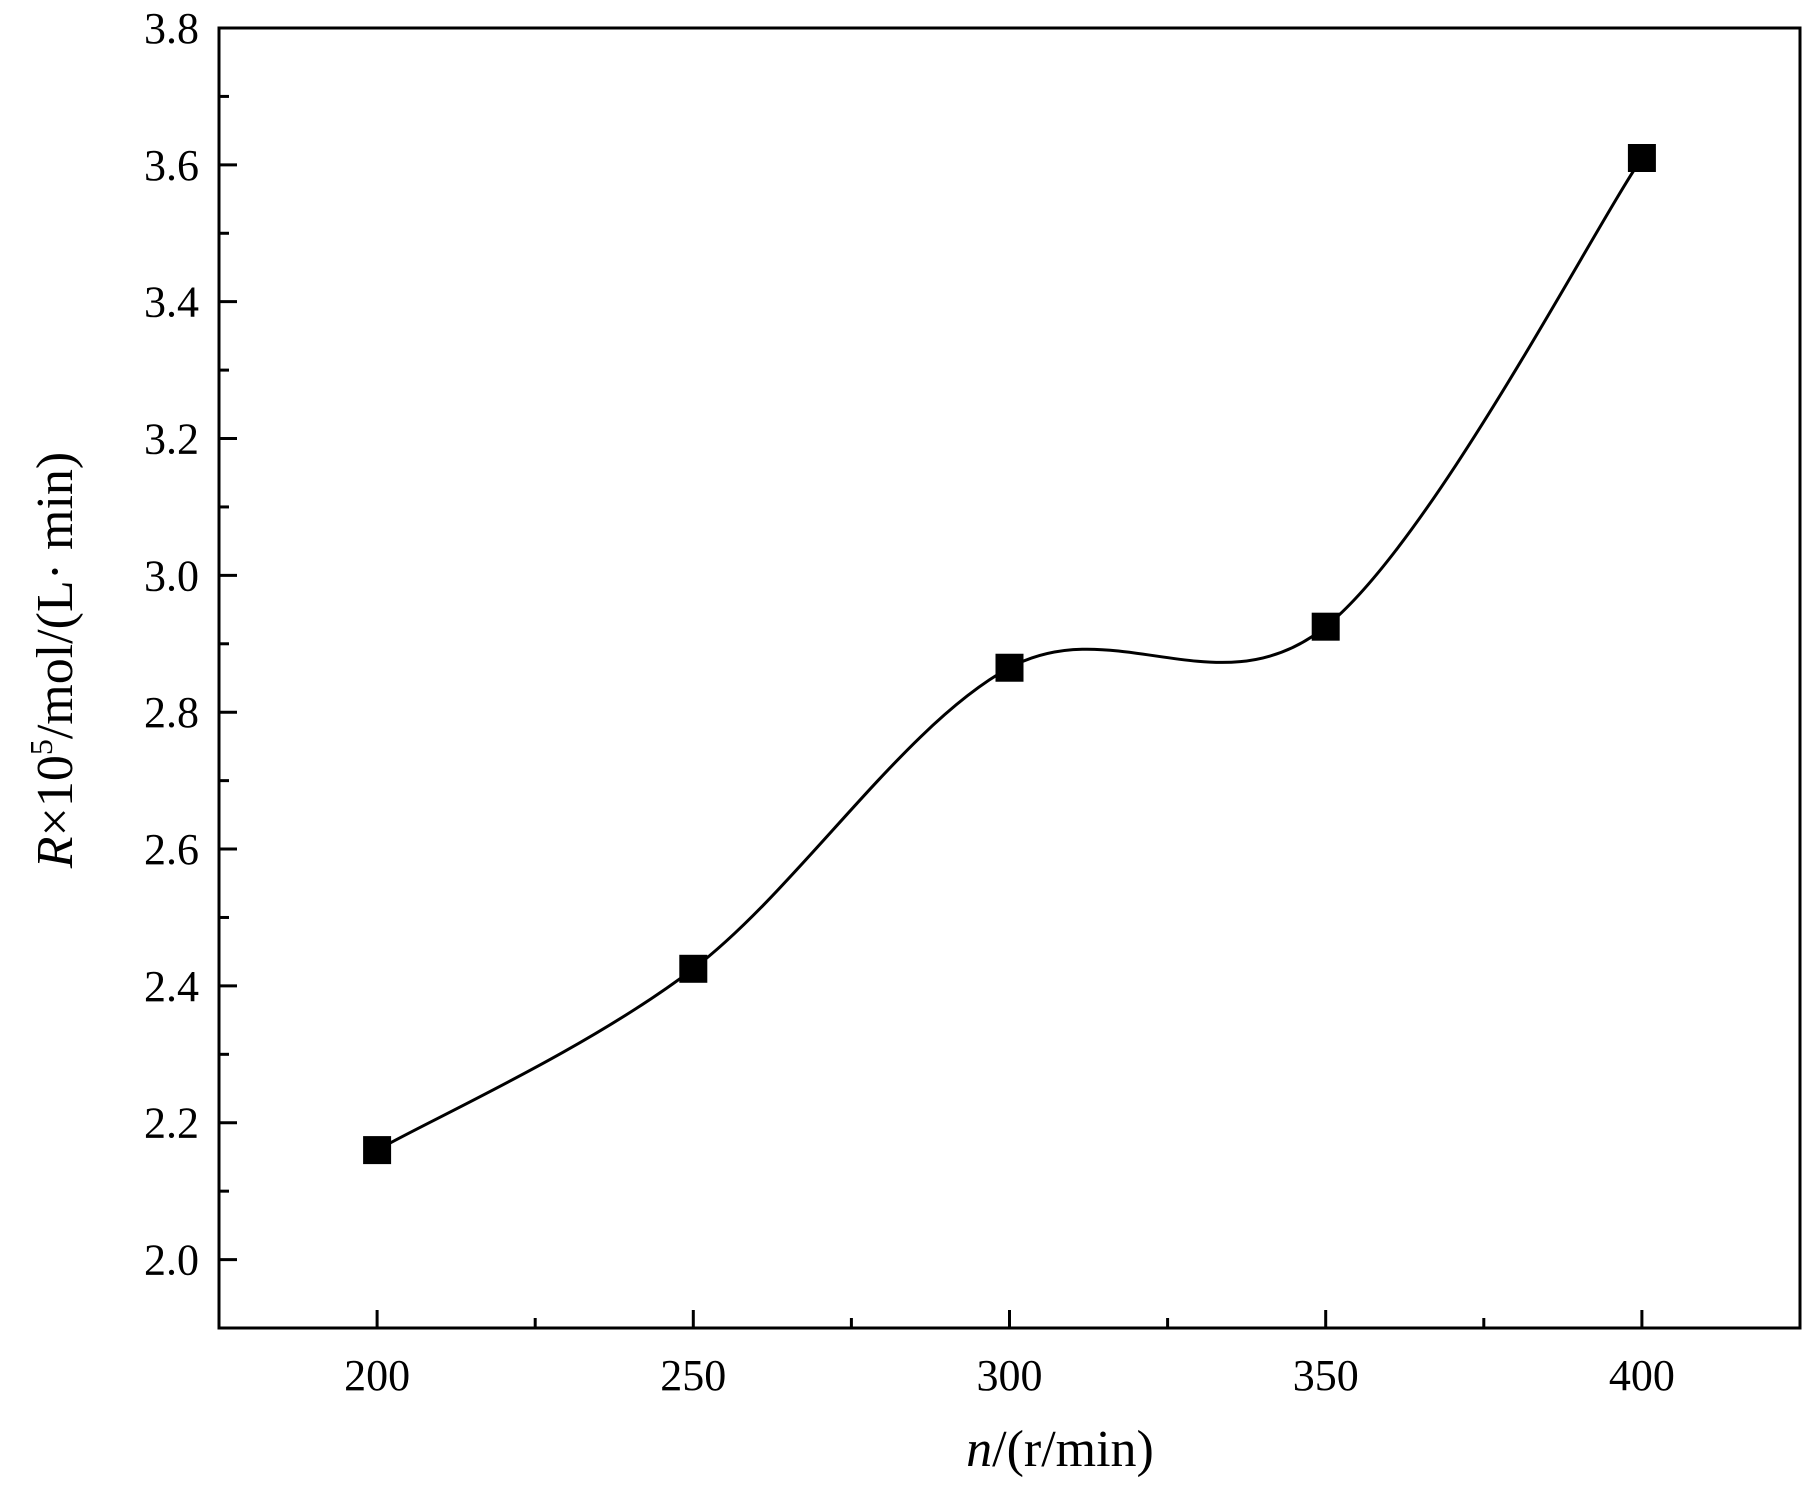 Image resolution: width=1812 pixels, height=1497 pixels. What do you see at coordinates (693, 1375) in the screenshot?
I see `x-tick-label: 250` at bounding box center [693, 1375].